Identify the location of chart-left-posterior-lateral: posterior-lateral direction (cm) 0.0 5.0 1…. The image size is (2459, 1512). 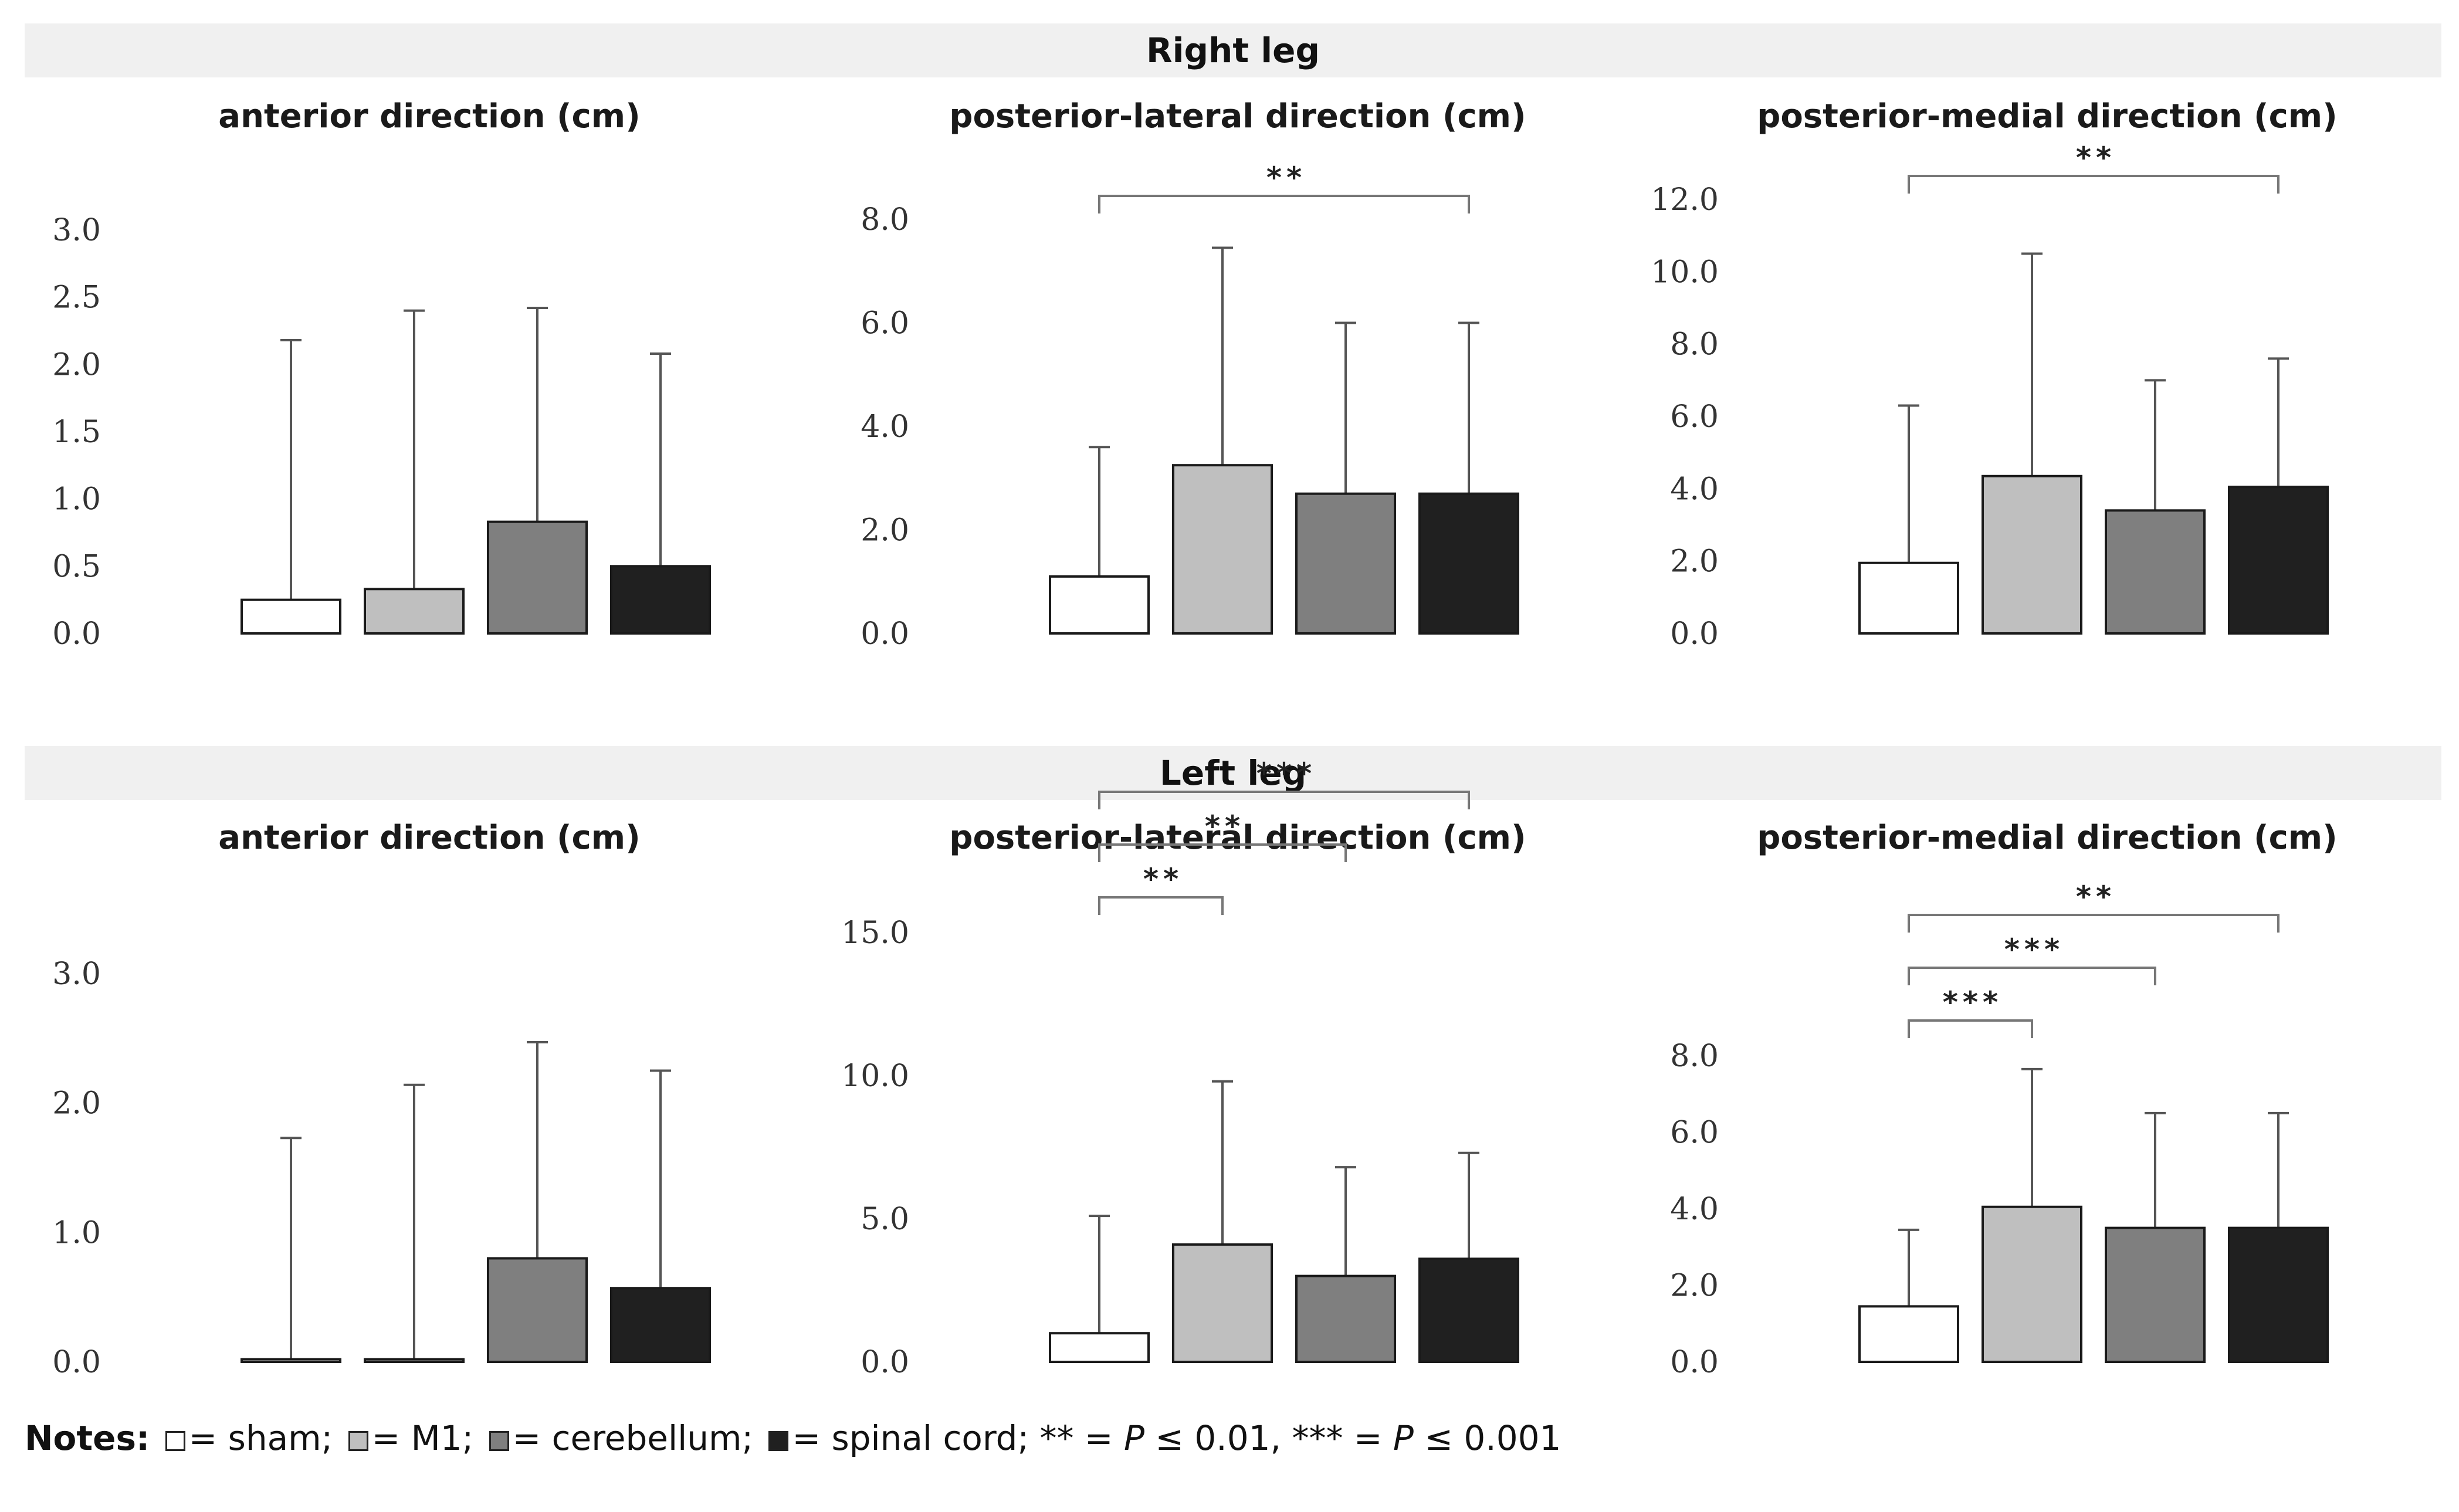
(1237, 1079).